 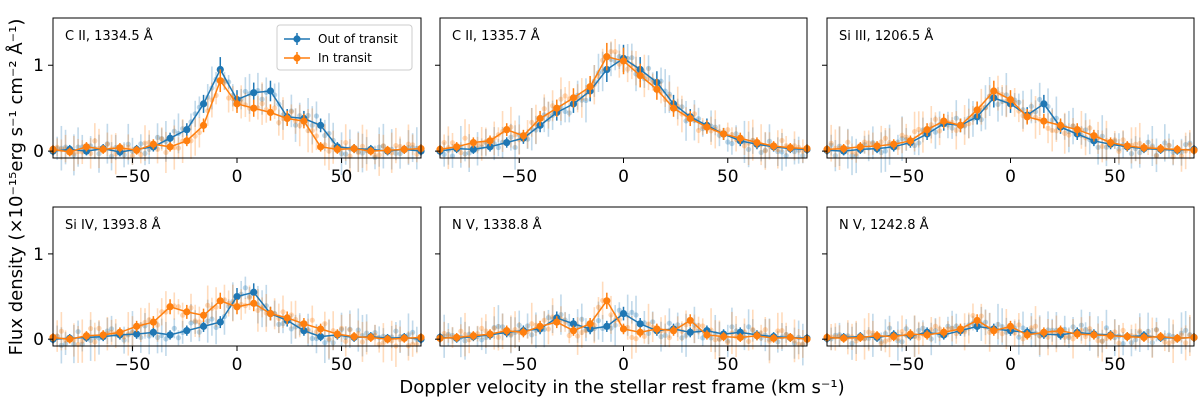 I want to click on panel-4: −50 0 50 0 1 Si IV, 1393.8 Å, so click(x=229, y=290).